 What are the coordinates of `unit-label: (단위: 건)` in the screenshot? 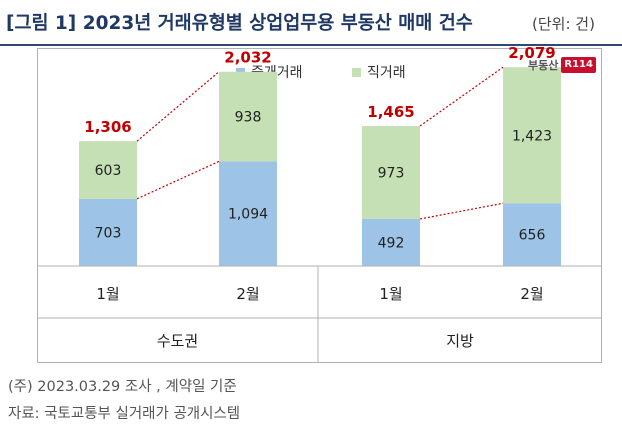 It's located at (563, 24).